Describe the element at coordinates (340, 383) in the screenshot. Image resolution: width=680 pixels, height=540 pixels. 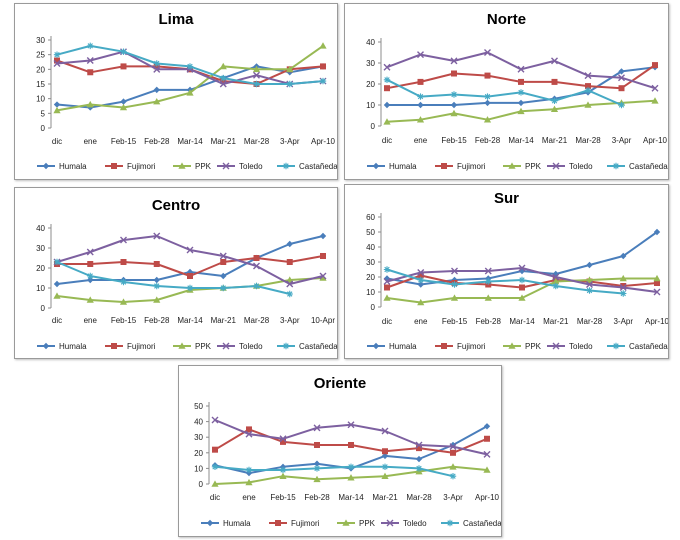
I see `chart-title: Oriente` at that location.